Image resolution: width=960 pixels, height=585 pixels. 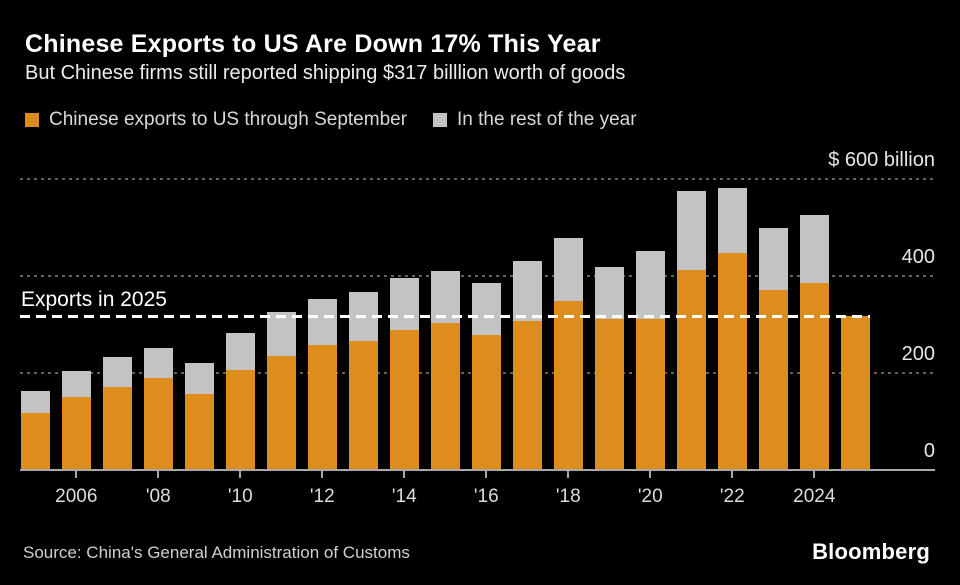 I want to click on bar-2007-through-september, so click(x=117, y=428).